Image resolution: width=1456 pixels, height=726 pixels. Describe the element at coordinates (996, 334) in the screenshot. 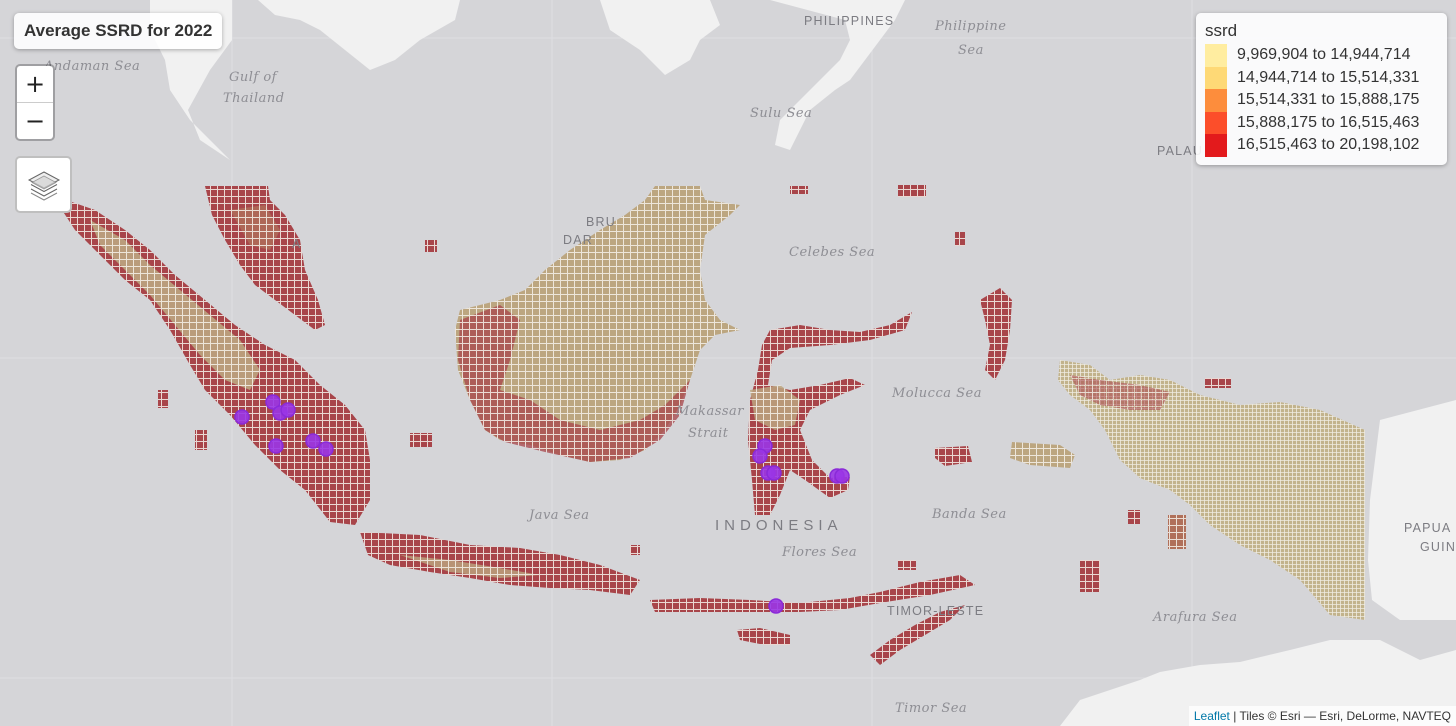

I see `grid-region-halmahera` at that location.